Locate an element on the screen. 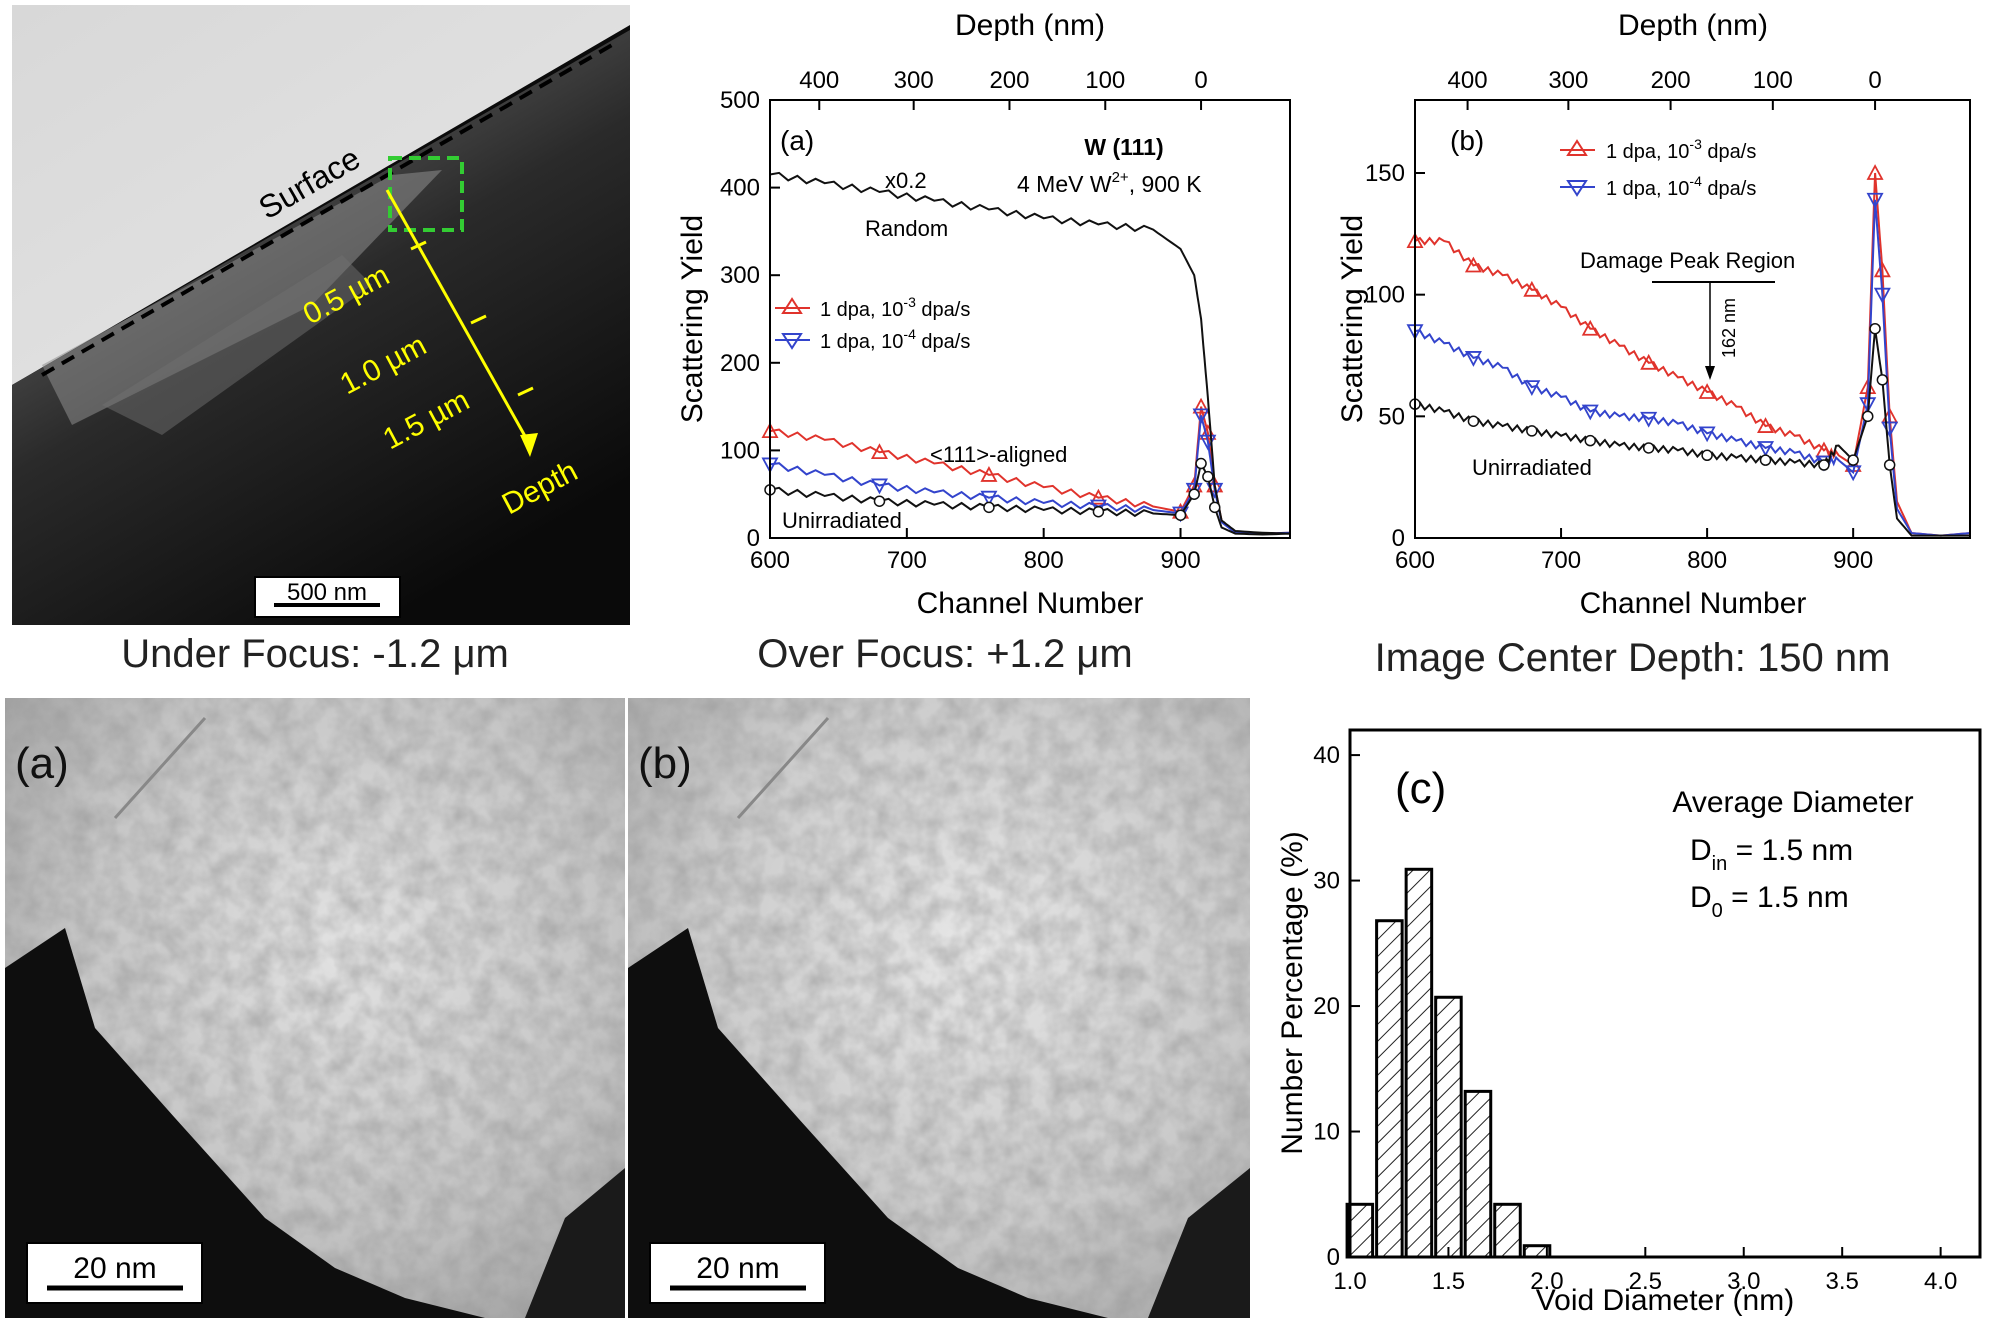 The image size is (2000, 1323). chart-a-top-tick-label: 100 is located at coordinates (1105, 80).